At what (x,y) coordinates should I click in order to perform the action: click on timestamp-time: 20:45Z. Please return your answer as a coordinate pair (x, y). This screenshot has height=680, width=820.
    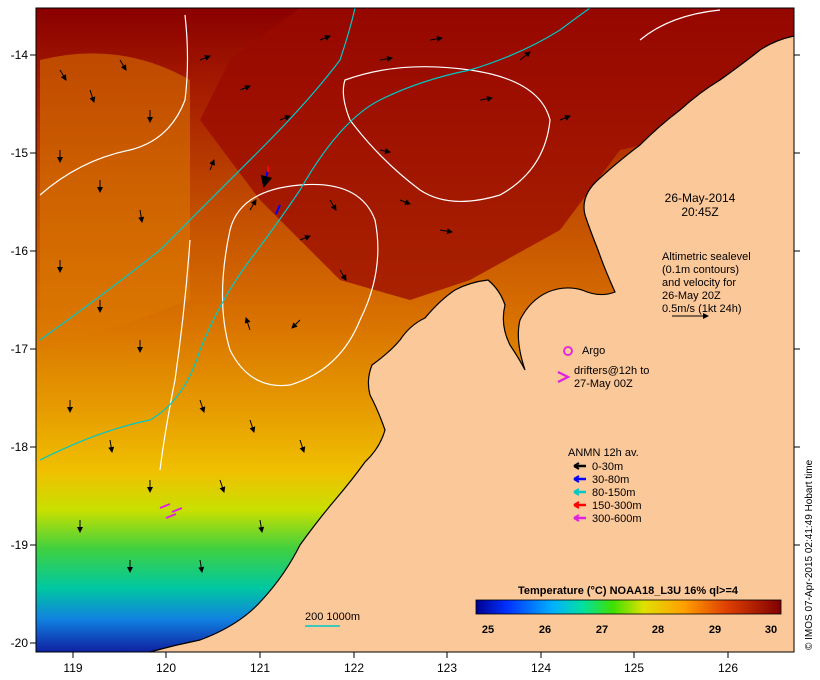
    Looking at the image, I should click on (699, 212).